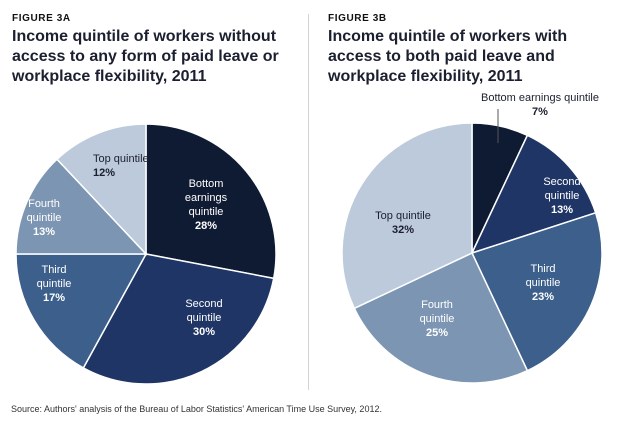  Describe the element at coordinates (403, 223) in the screenshot. I see `slice-label: Top quintile 32%` at that location.